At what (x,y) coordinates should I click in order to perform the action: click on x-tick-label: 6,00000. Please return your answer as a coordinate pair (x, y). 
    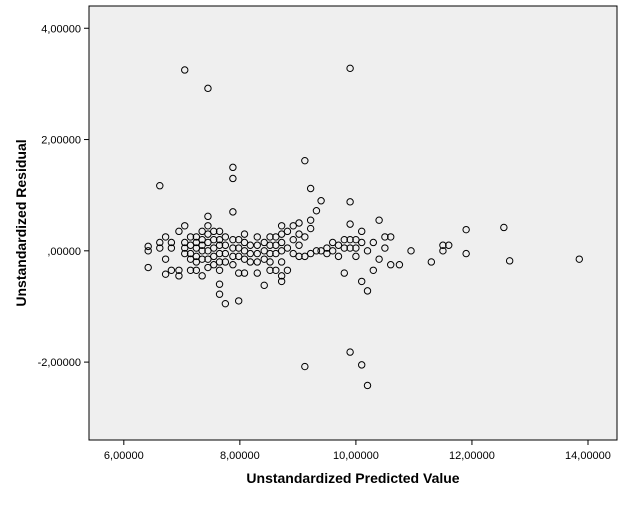
    Looking at the image, I should click on (124, 456).